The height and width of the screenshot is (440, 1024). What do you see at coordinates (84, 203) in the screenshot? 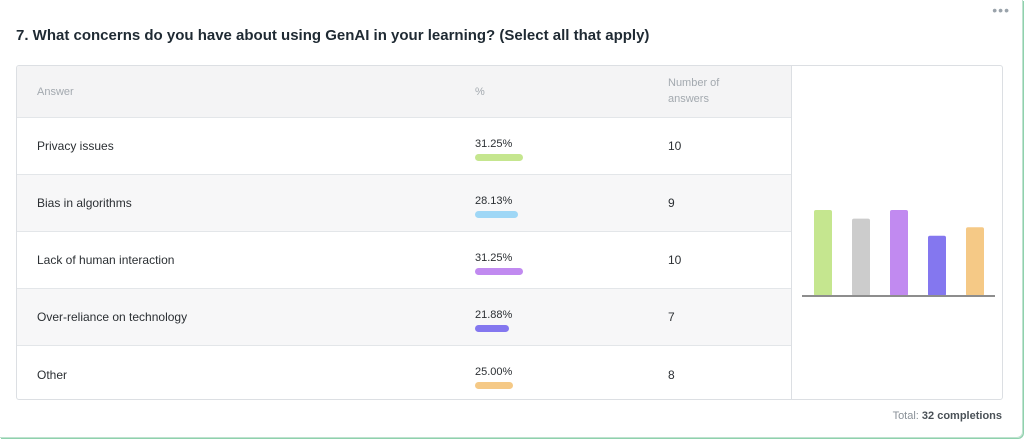
I see `answer-label: Bias in algorithms` at bounding box center [84, 203].